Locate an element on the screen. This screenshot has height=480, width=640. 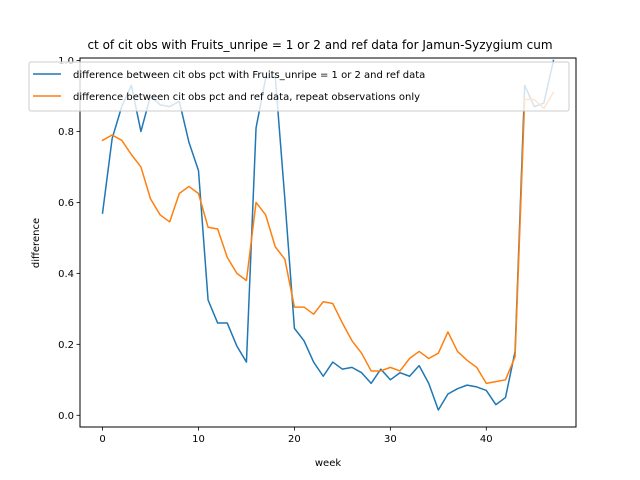
x-axis-label: week is located at coordinates (328, 463).